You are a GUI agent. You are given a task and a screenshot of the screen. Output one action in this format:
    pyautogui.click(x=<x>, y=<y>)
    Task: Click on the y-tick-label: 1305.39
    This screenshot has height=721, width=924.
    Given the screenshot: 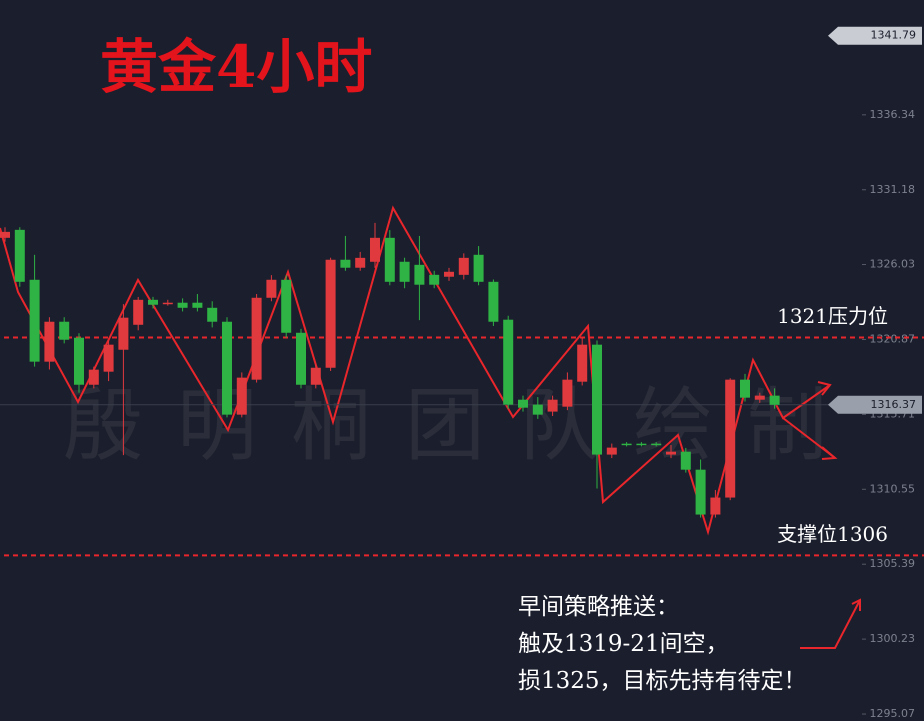 What is the action you would take?
    pyautogui.click(x=893, y=563)
    